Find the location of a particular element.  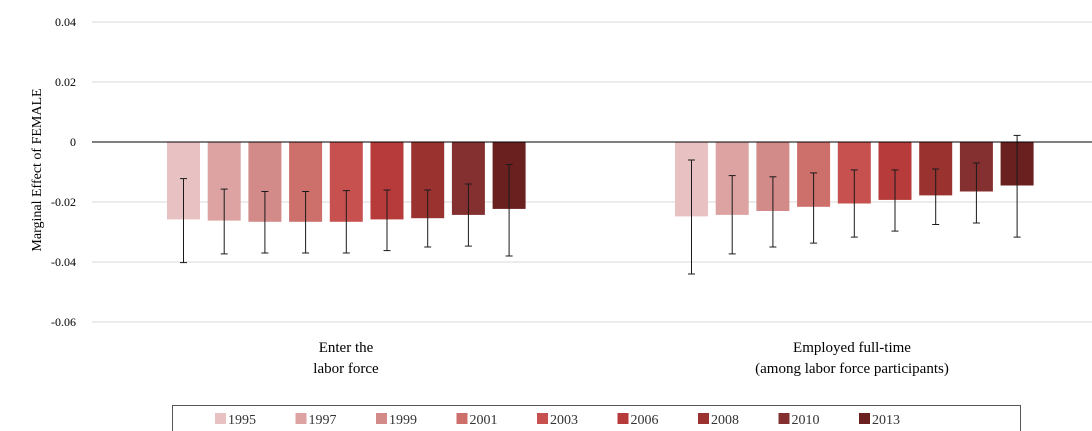

legend-label: 1995 is located at coordinates (242, 420).